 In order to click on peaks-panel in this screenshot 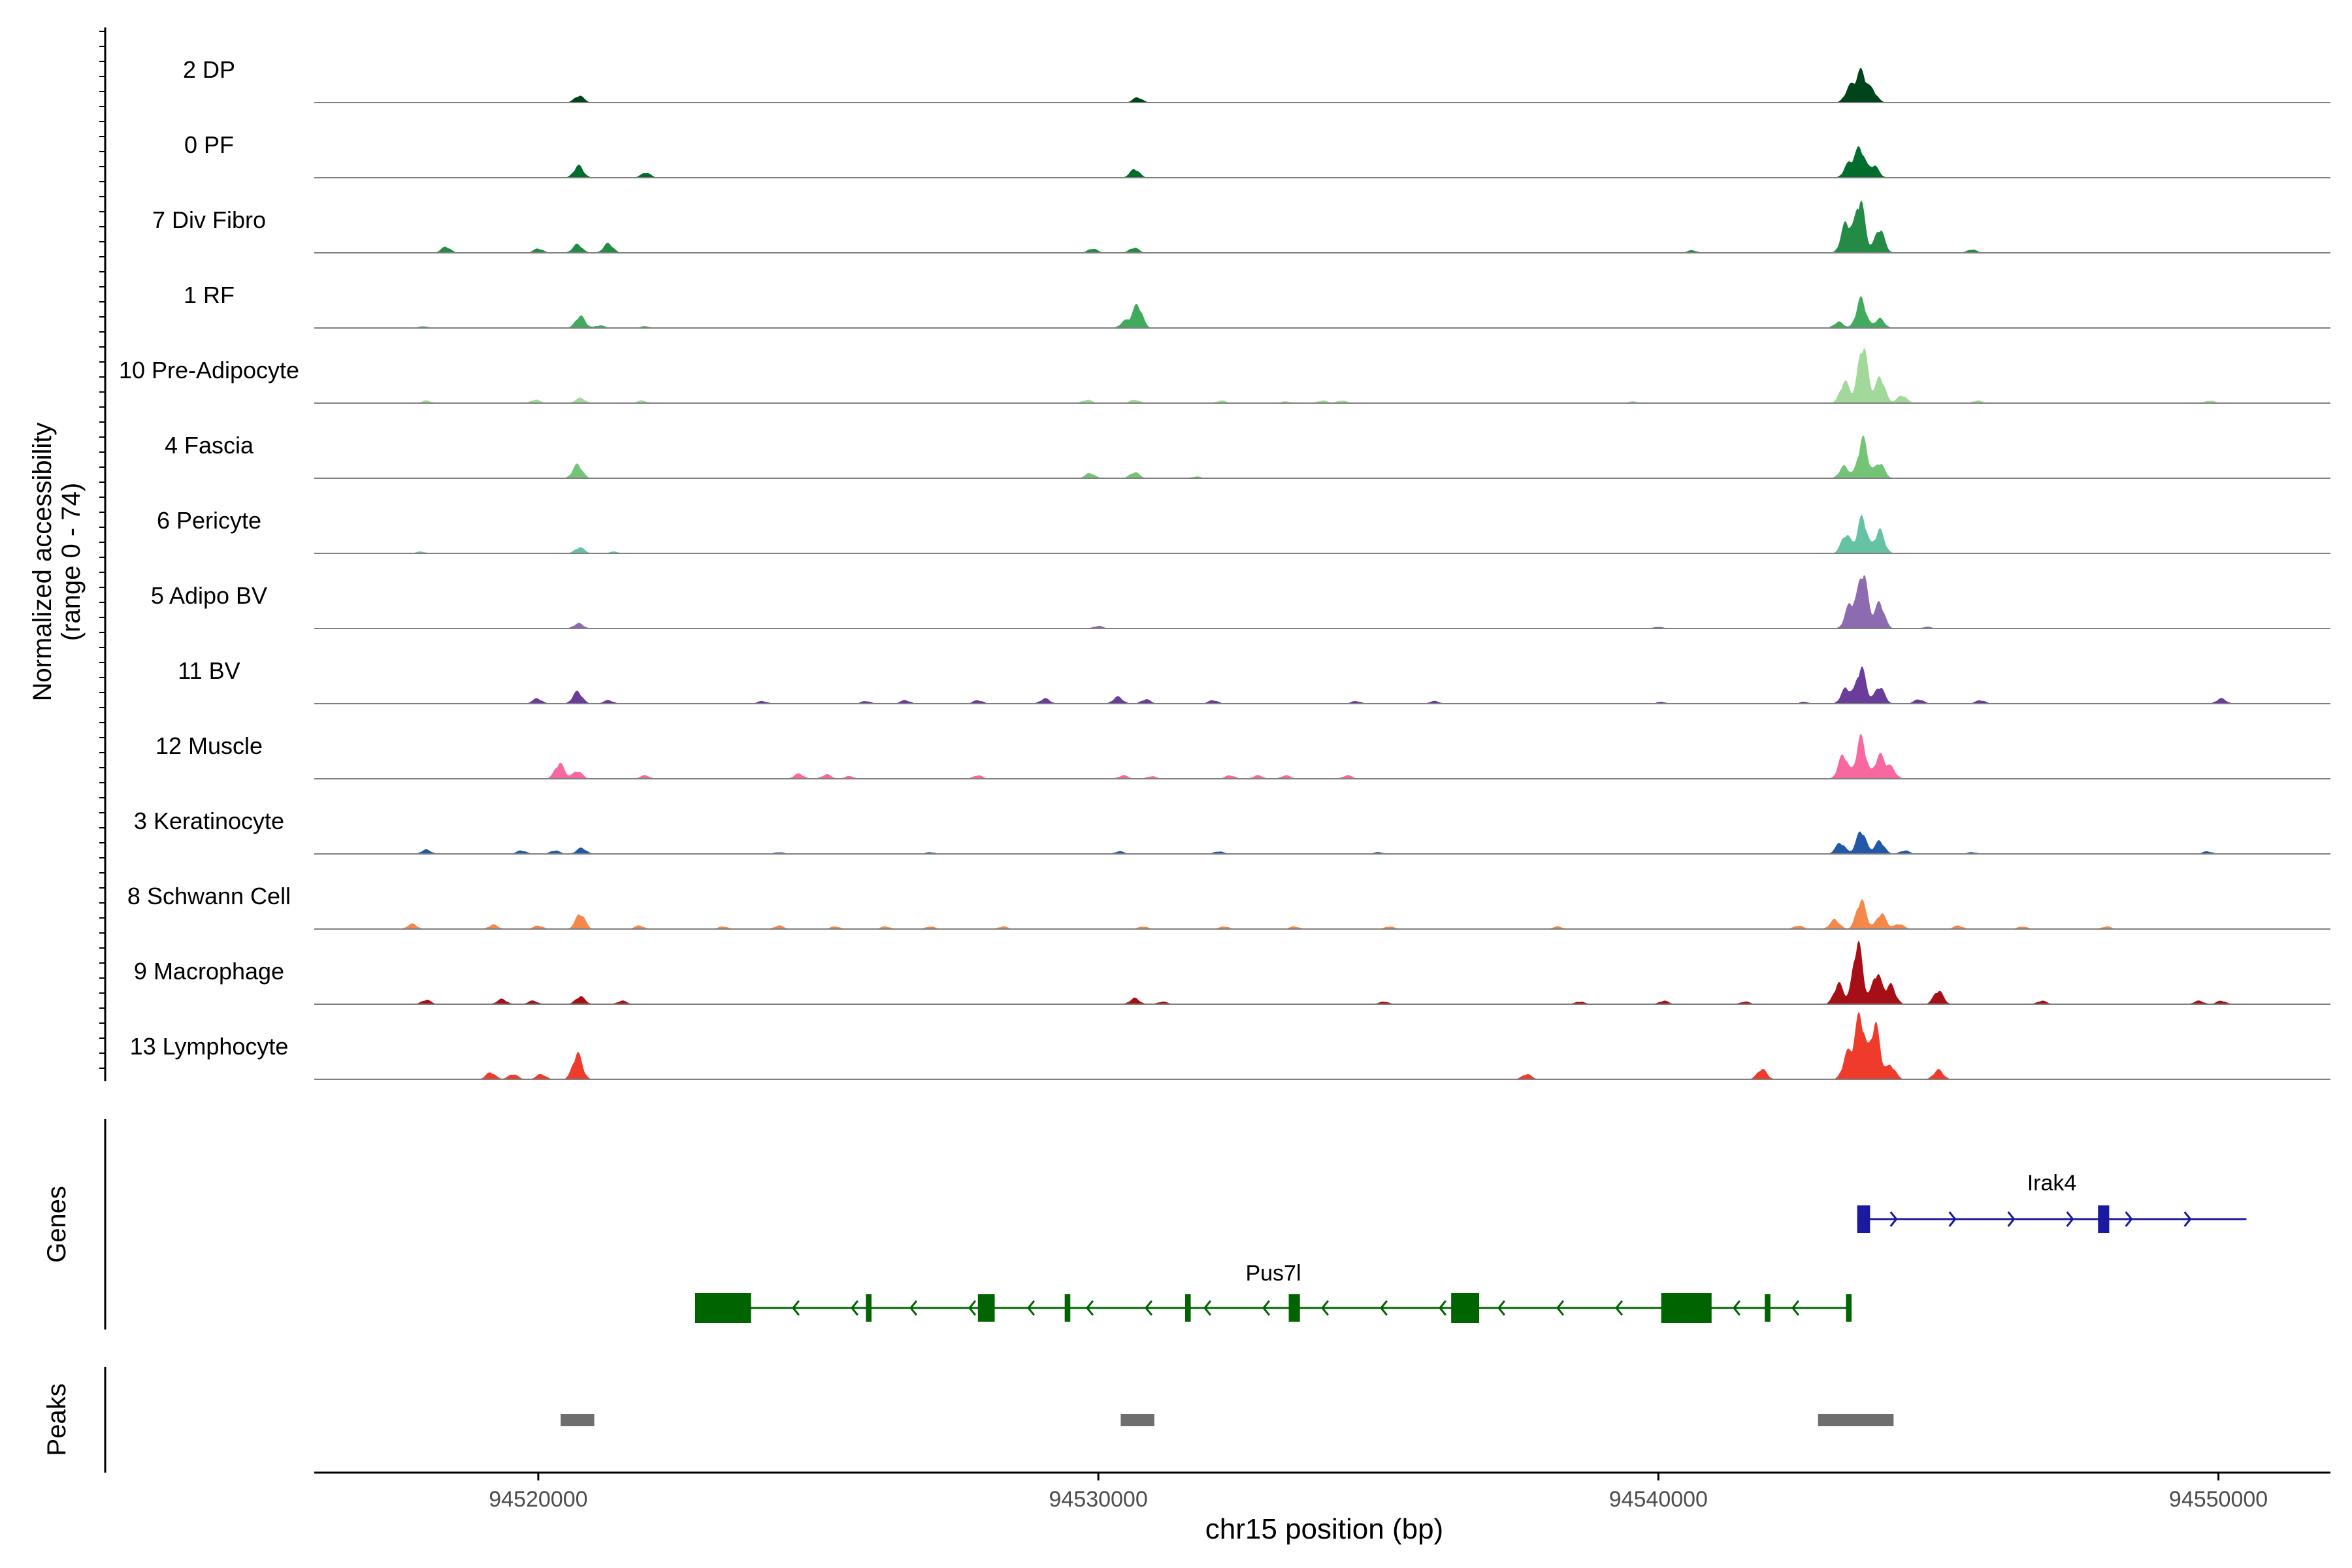, I will do `click(1227, 1420)`.